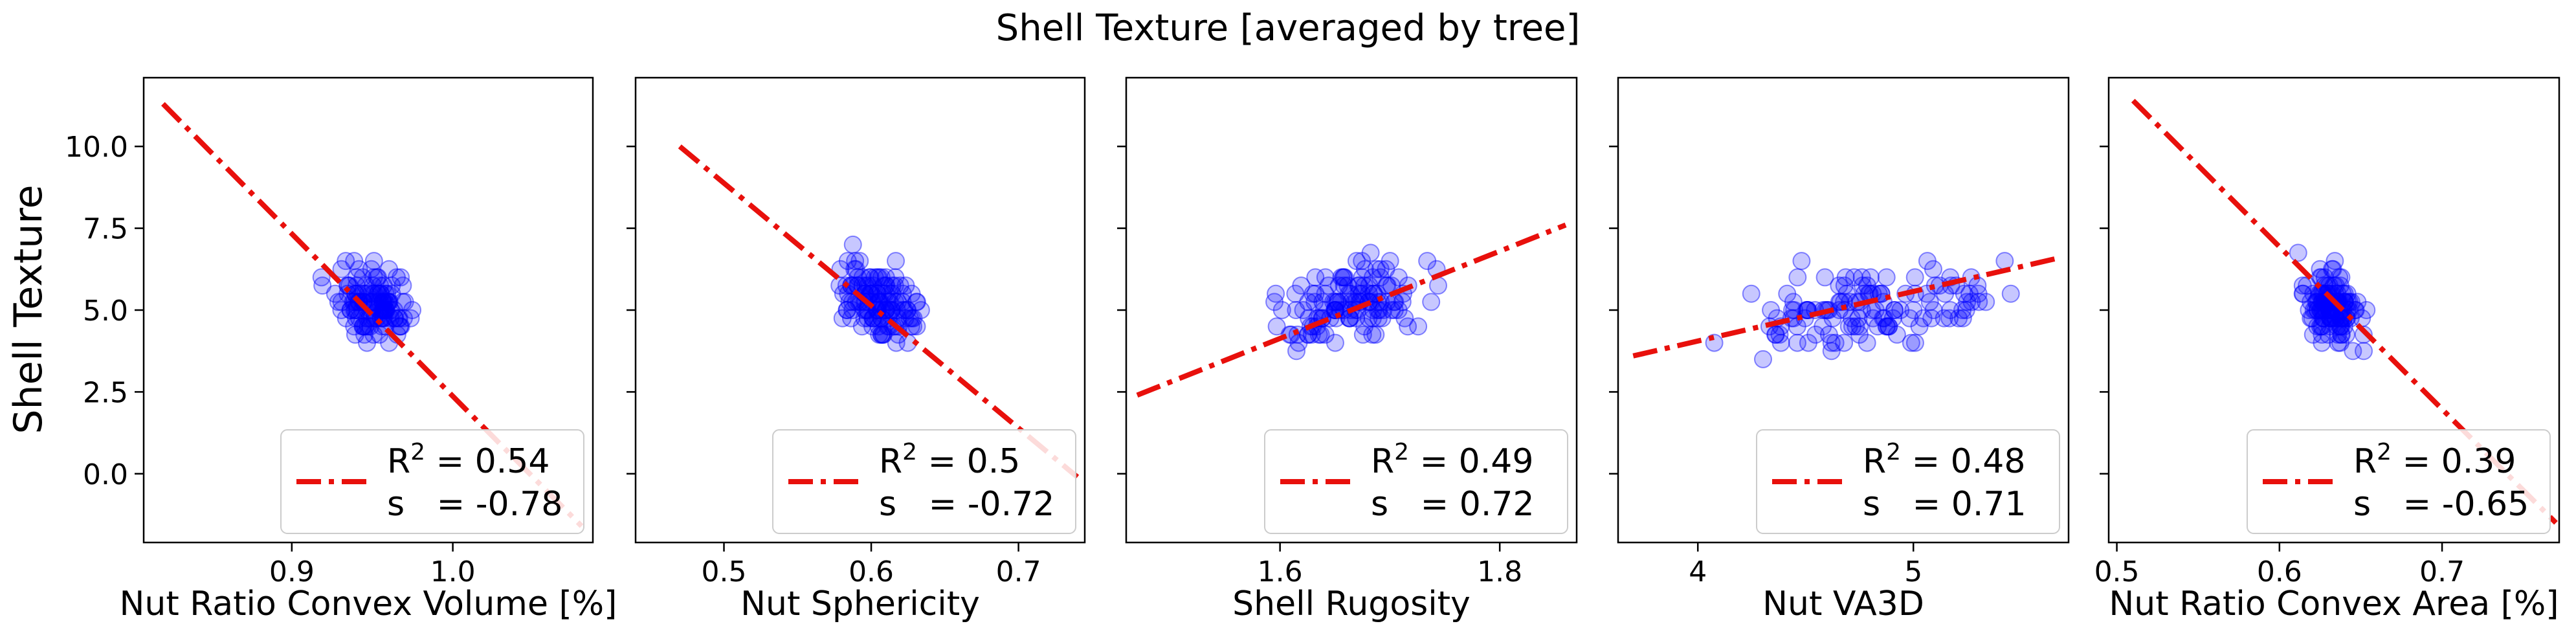  I want to click on xaxis-label: Nut Sphericity, so click(860, 604).